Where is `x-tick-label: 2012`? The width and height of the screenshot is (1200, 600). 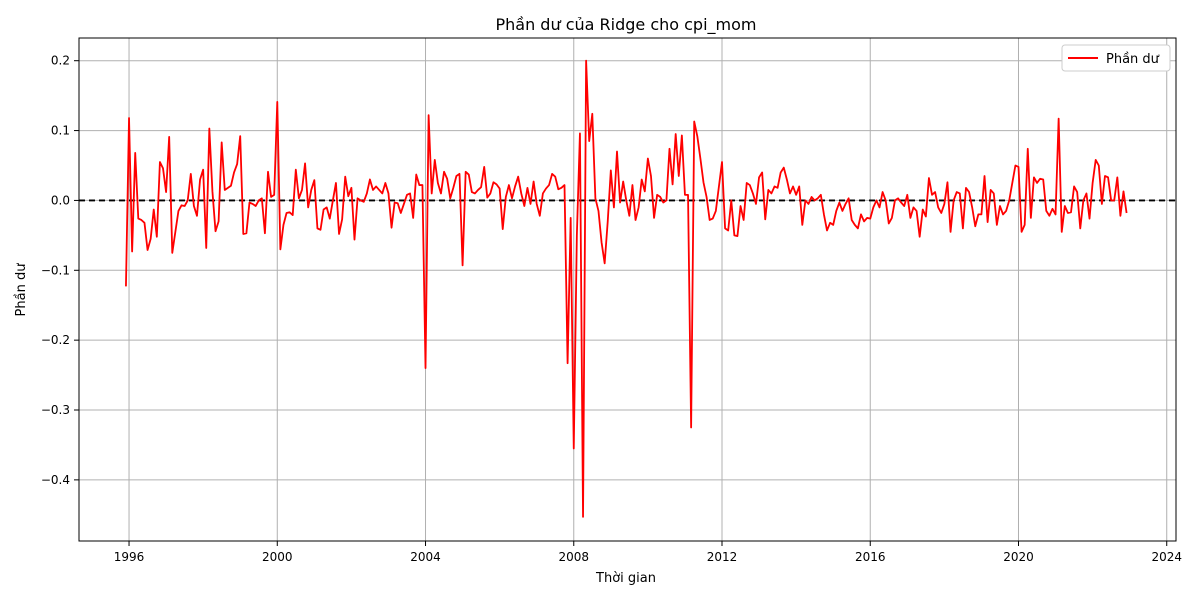
x-tick-label: 2012 is located at coordinates (722, 557).